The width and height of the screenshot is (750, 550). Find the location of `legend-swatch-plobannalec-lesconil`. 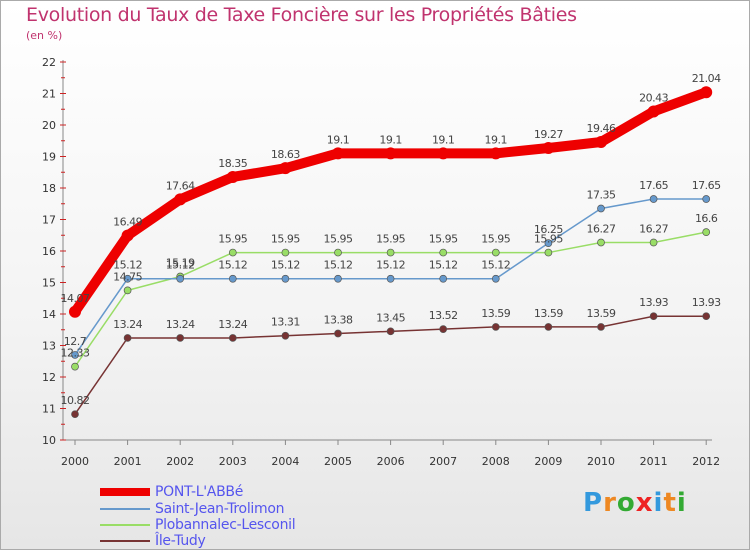

legend-swatch-plobannalec-lesconil is located at coordinates (125, 525).